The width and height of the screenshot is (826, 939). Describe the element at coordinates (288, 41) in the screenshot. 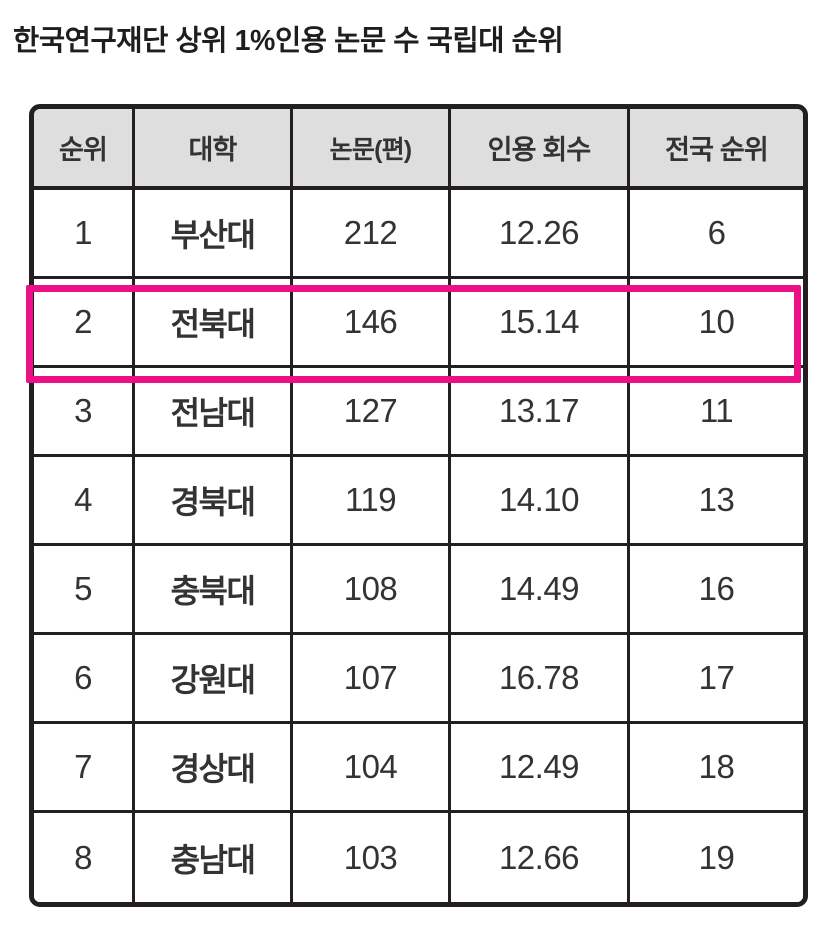

I see `page-title: 한국연구재단 상위 1%인용 논문 수 국립대 순위` at that location.